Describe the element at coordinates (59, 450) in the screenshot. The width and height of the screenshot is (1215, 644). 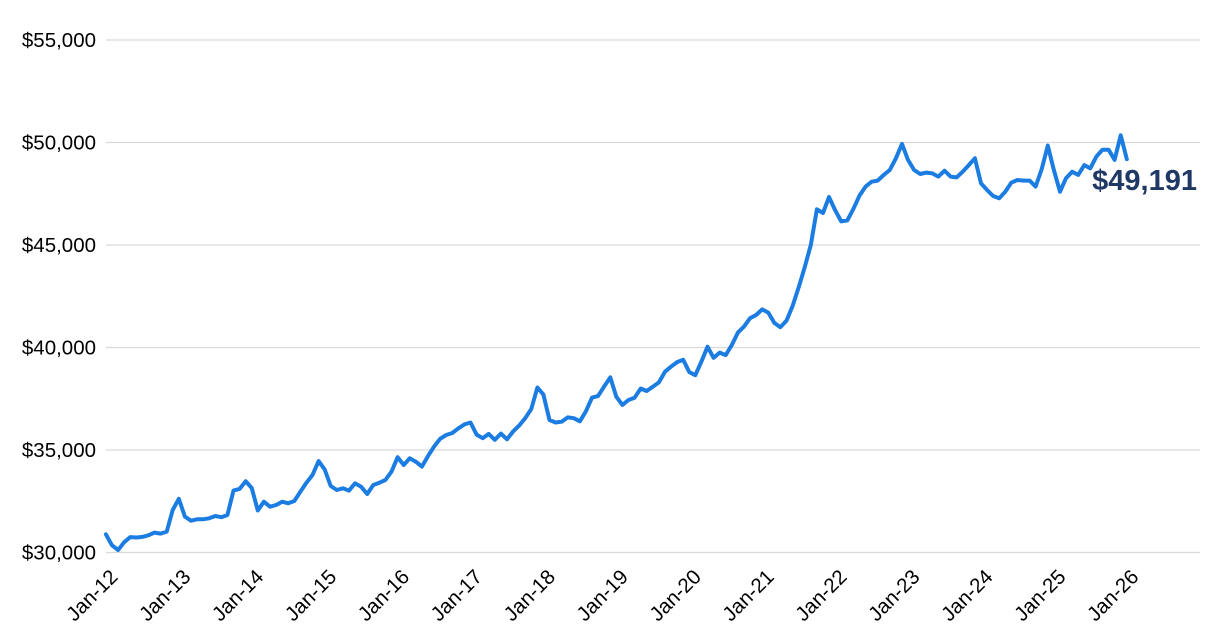
I see `y-tick-label: $35,000` at that location.